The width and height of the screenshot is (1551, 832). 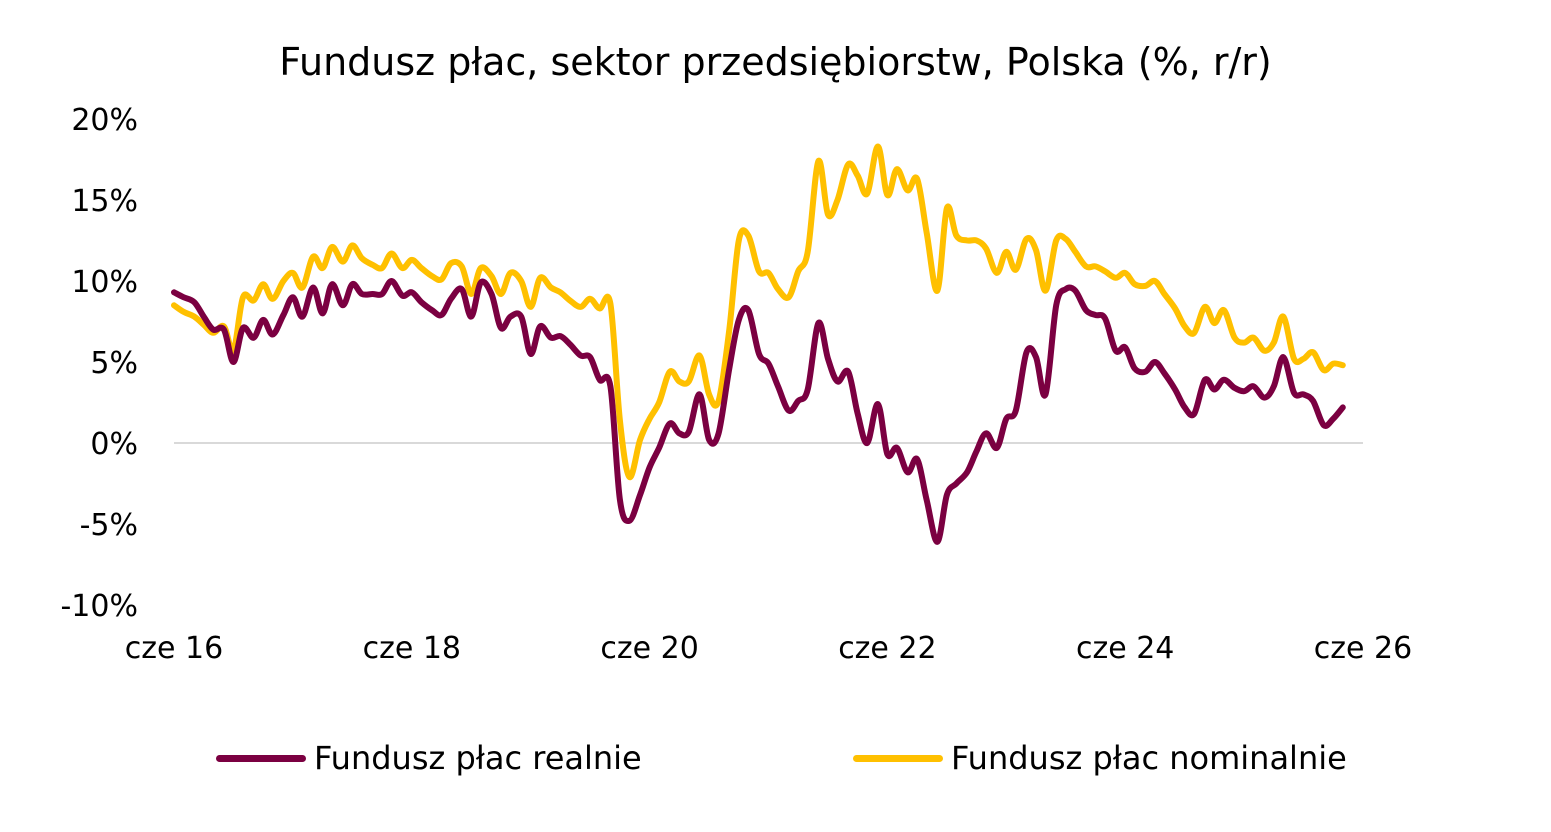 I want to click on legend-item-real: Fundusz płac realnie, so click(x=429, y=758).